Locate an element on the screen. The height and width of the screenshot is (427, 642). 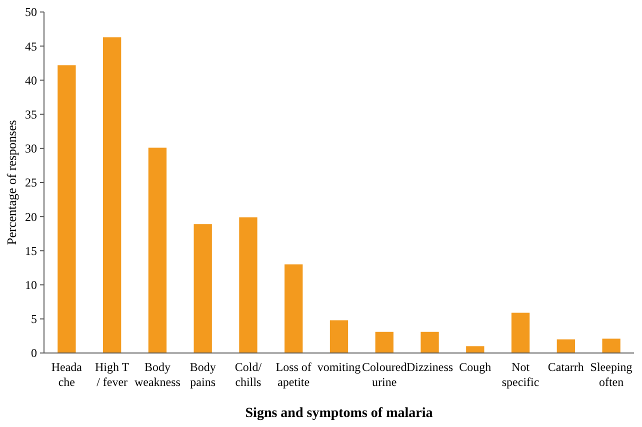
x-tick-label: High T / fever is located at coordinates (112, 374).